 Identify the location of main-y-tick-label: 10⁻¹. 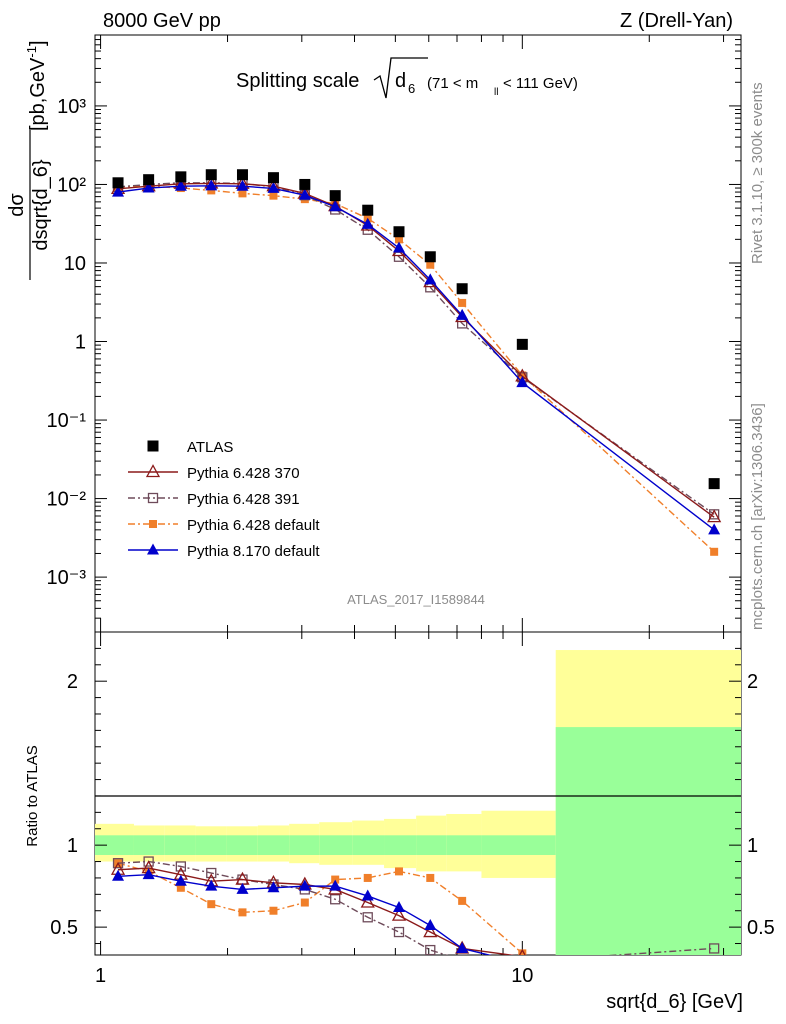
(67, 421).